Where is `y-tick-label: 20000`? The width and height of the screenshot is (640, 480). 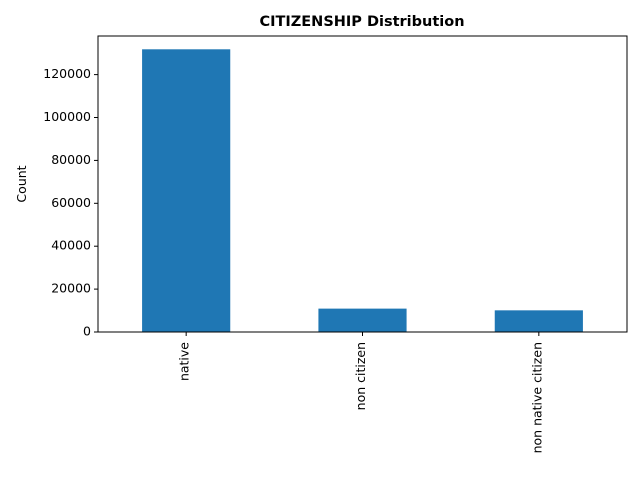
y-tick-label: 20000 is located at coordinates (71, 288).